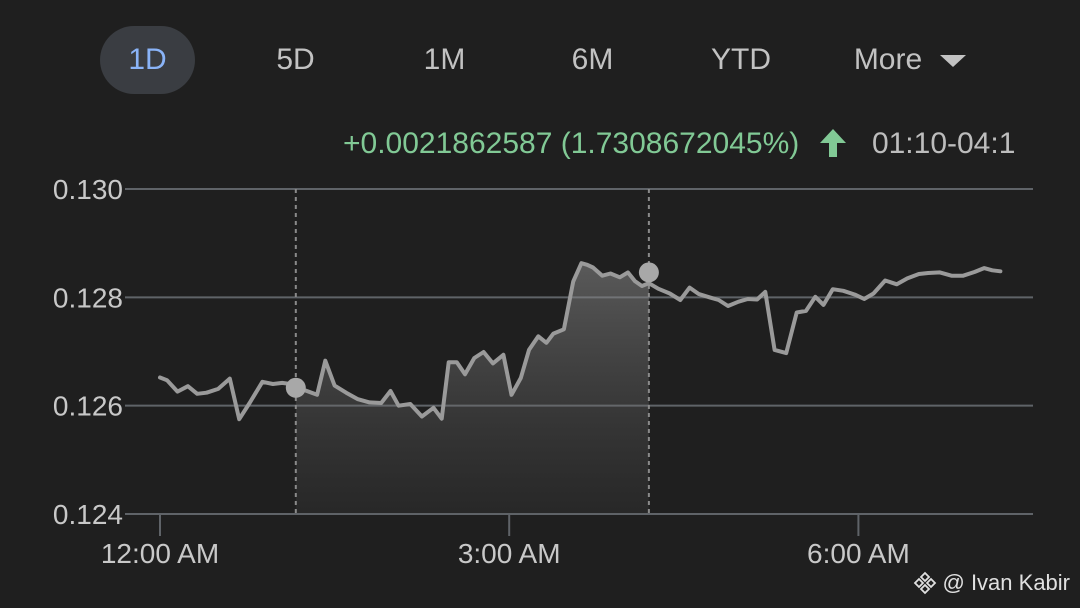 Image resolution: width=1080 pixels, height=608 pixels. I want to click on arrow-up-icon, so click(832, 143).